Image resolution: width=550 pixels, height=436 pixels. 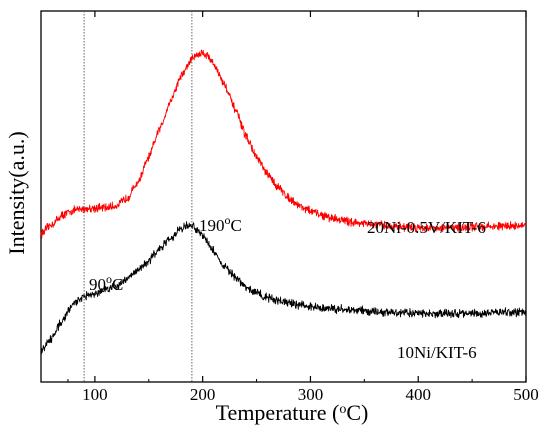 What do you see at coordinates (203, 394) in the screenshot?
I see `x-tick-label-200: 200` at bounding box center [203, 394].